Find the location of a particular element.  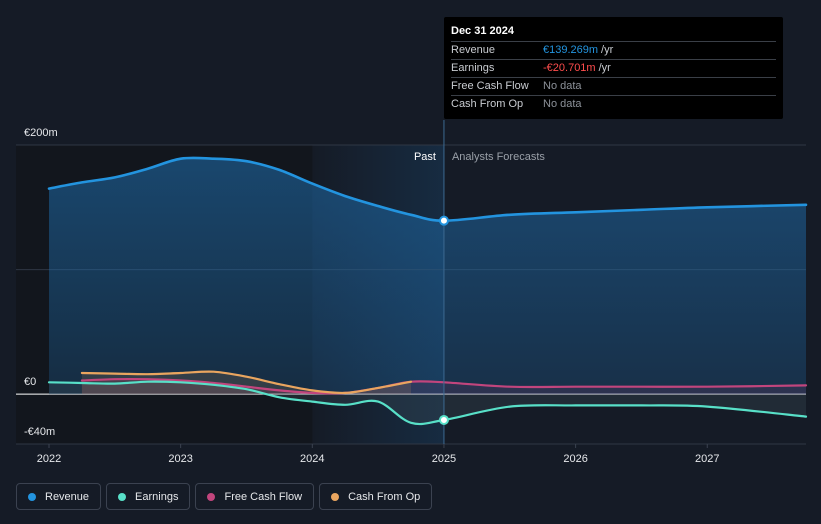

cash-from-op-line is located at coordinates (246, 382).